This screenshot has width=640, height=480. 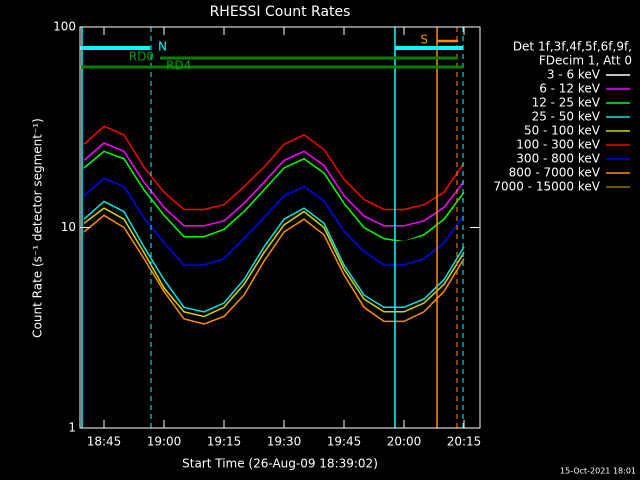 What do you see at coordinates (555, 173) in the screenshot?
I see `legend-label: 800 - 7000 keV` at bounding box center [555, 173].